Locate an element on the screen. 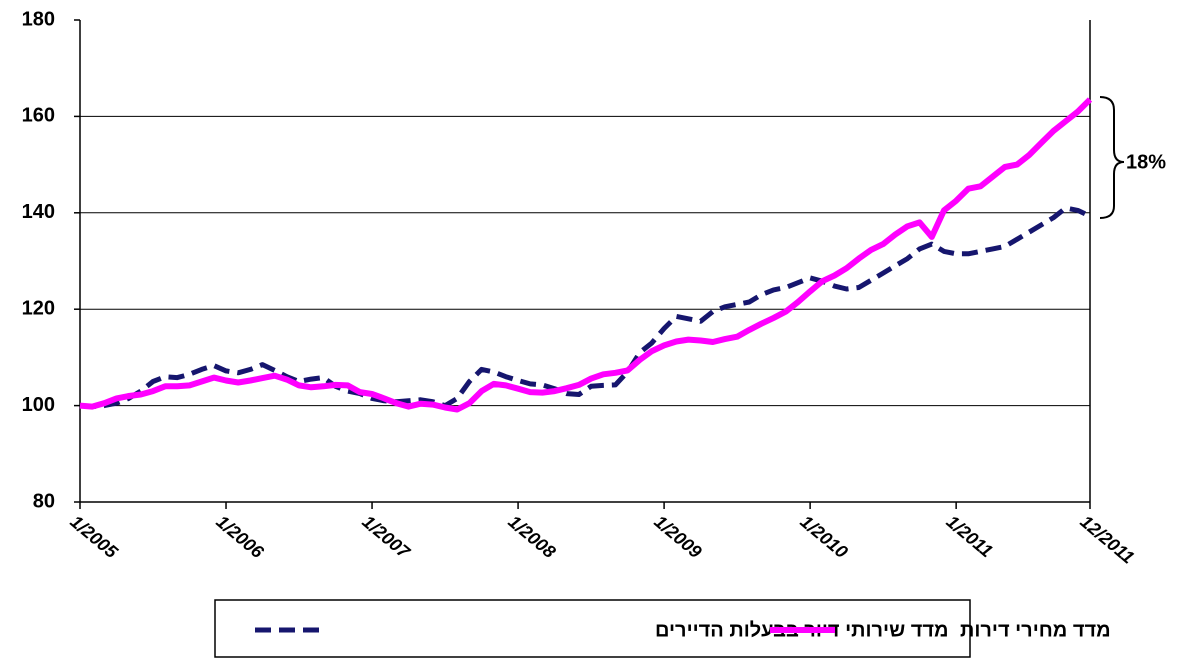 This screenshot has height=663, width=1192. legend is located at coordinates (592, 628).